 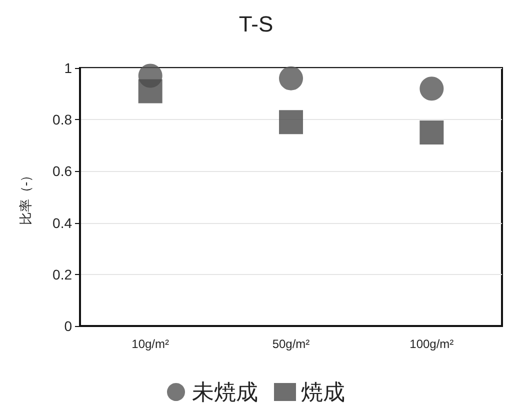 I want to click on x-tick-label: 100g/m², so click(x=432, y=344).